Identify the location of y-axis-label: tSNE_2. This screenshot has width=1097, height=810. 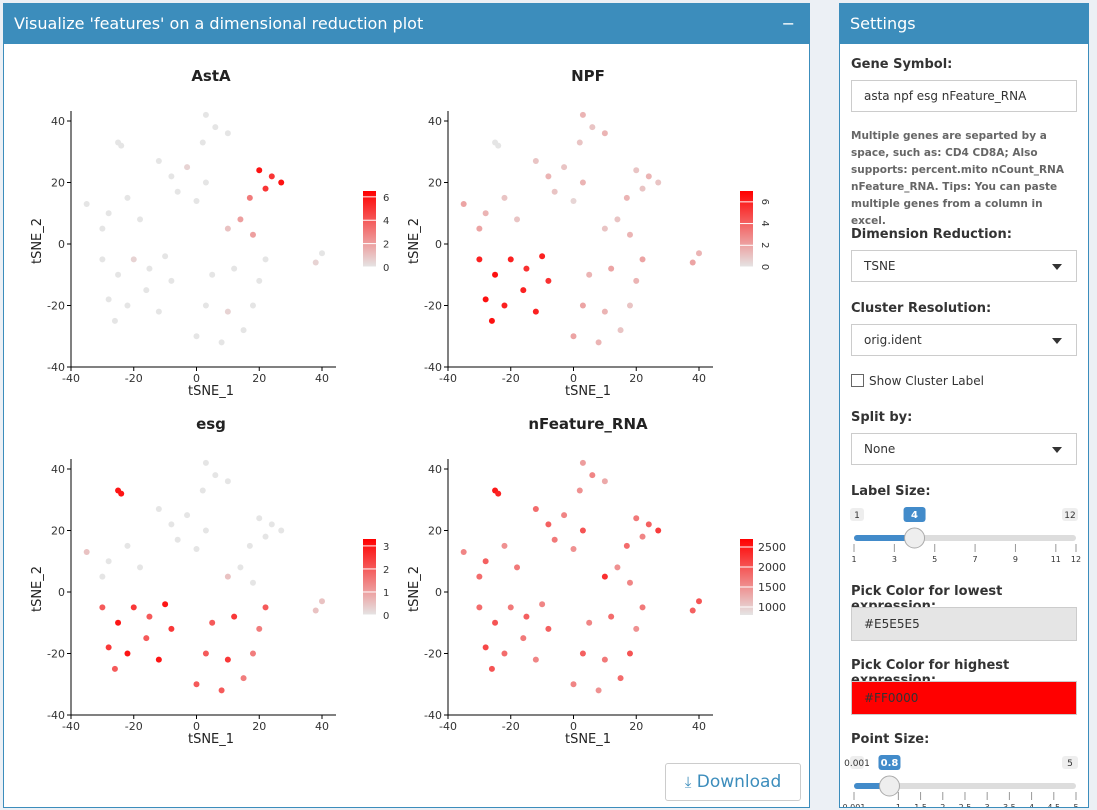
(414, 589).